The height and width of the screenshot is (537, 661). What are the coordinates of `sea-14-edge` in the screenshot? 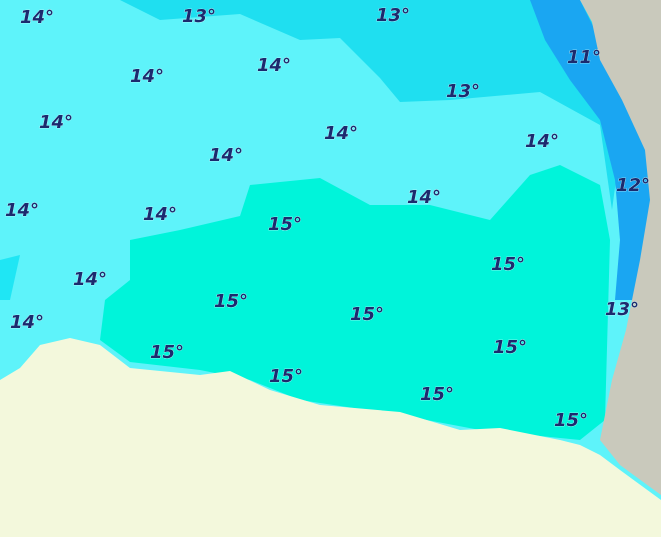 It's located at (10, 277).